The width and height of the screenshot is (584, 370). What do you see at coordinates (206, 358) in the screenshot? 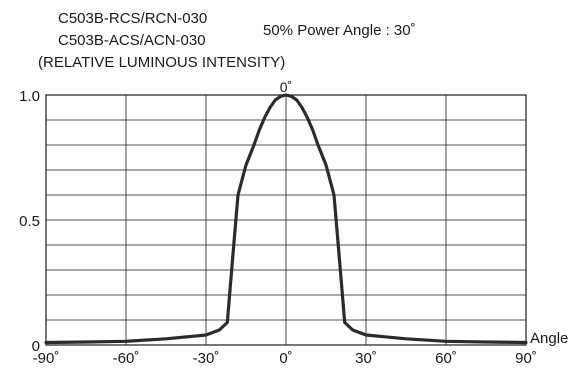
I see `x-tick-label: -30˚` at bounding box center [206, 358].